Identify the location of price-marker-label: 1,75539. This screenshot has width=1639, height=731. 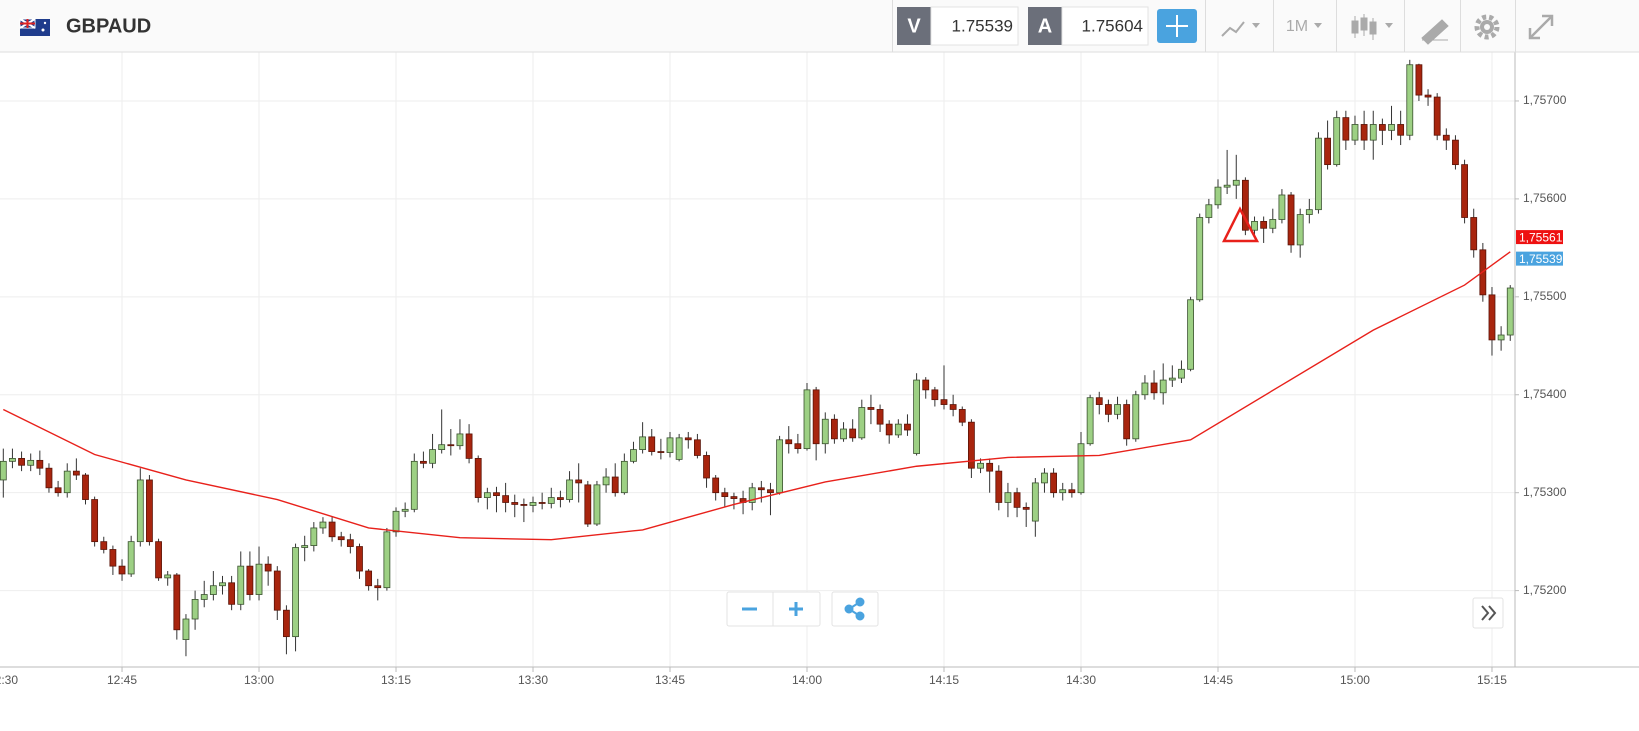
(1541, 259).